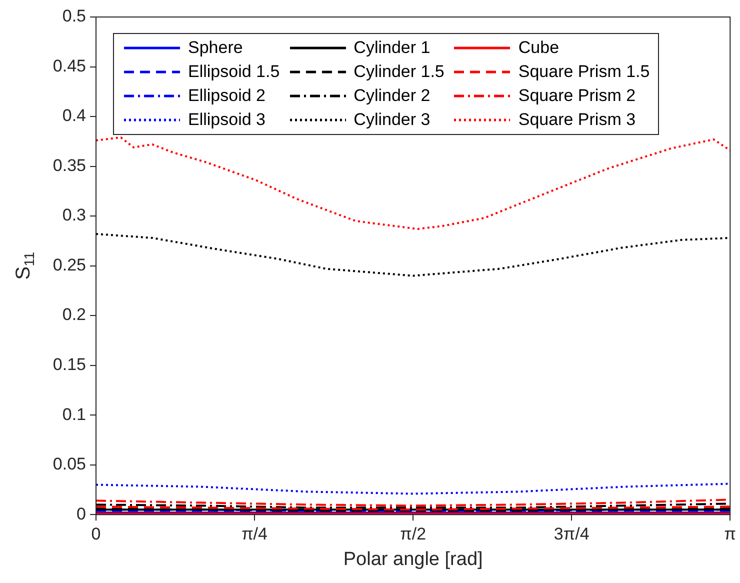 This screenshot has height=583, width=740. Describe the element at coordinates (392, 96) in the screenshot. I see `legend-label: Cylinder 2` at that location.